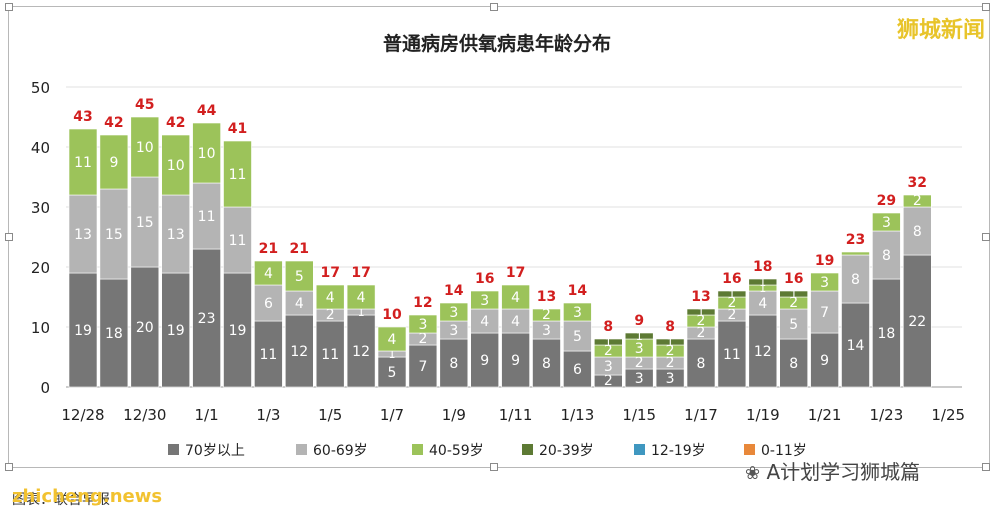  Describe the element at coordinates (45, 388) in the screenshot. I see `y-tick-label: 0` at that location.